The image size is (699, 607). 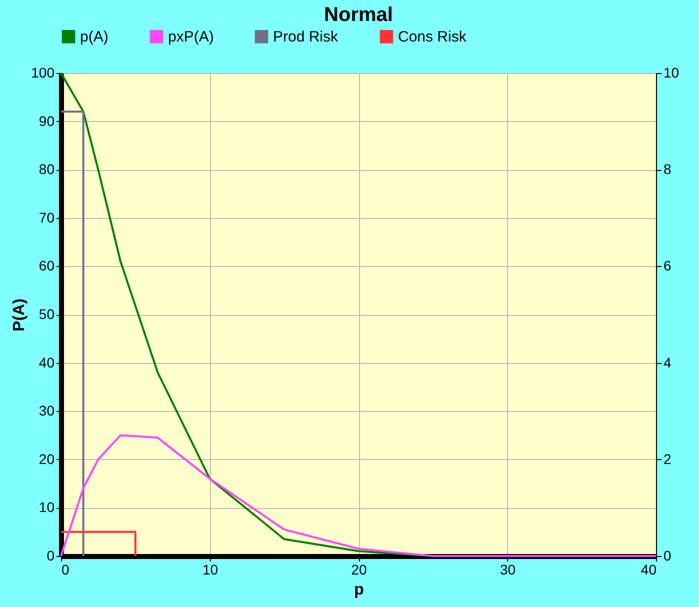 What do you see at coordinates (648, 570) in the screenshot?
I see `x-tick-label: 40` at bounding box center [648, 570].